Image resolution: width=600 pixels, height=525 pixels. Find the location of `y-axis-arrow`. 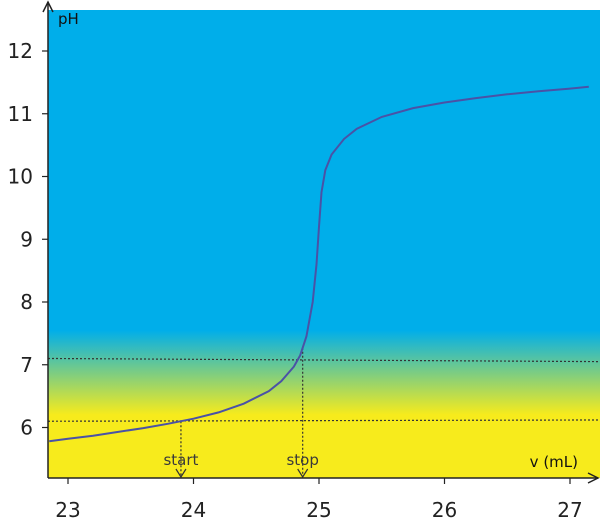

y-axis-arrow is located at coordinates (48, 6).